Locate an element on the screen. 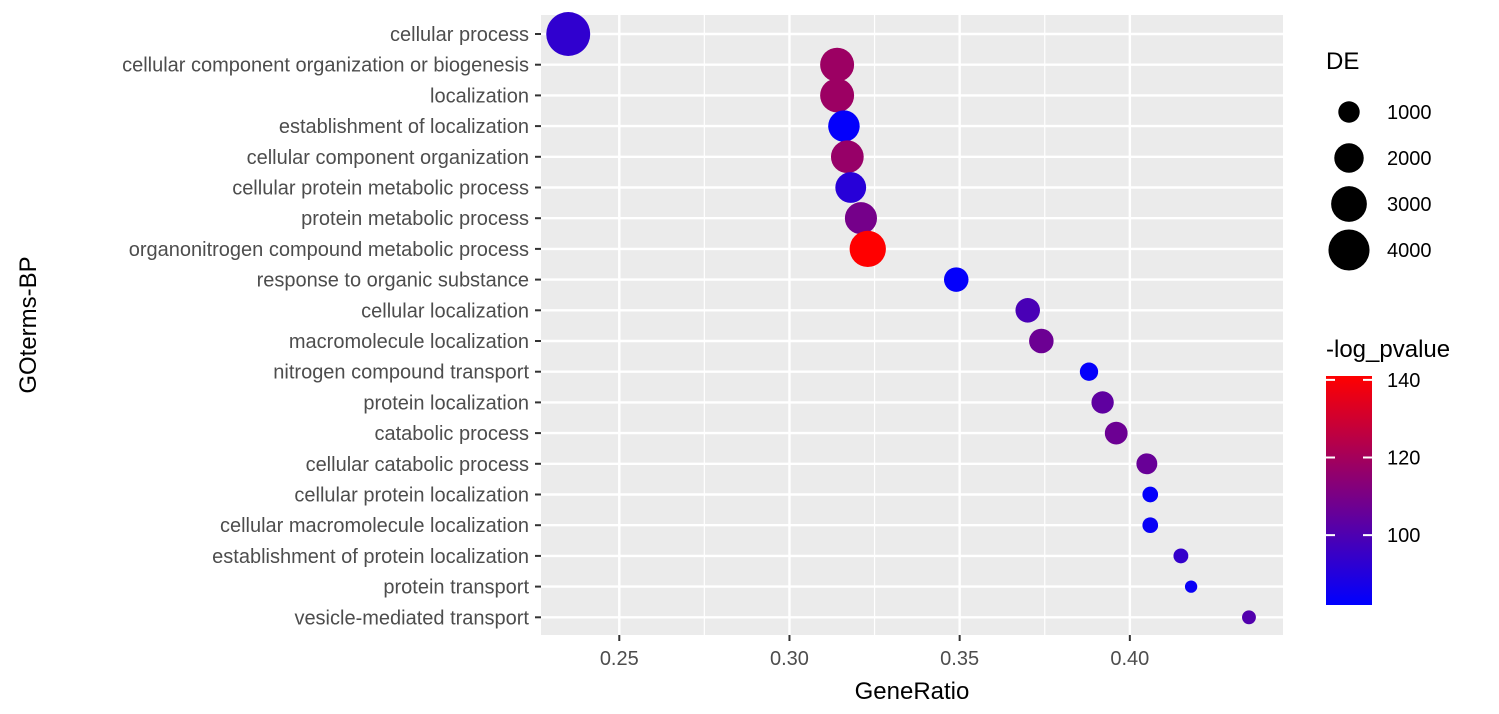  y-tick-label: nitrogen compound transport is located at coordinates (401, 373).